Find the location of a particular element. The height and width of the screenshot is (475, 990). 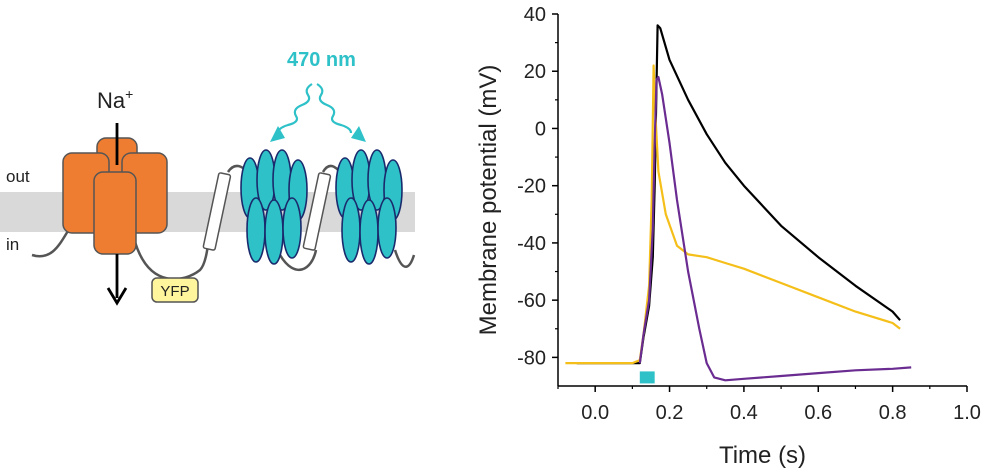

yfp-tag is located at coordinates (175, 290).